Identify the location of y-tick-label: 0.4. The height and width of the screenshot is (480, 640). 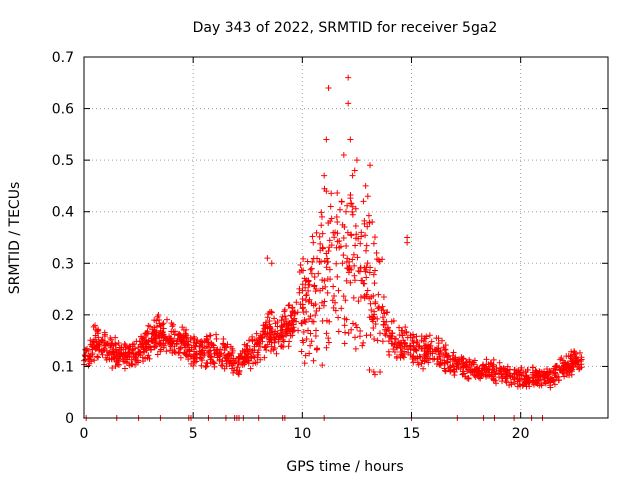
(63, 213).